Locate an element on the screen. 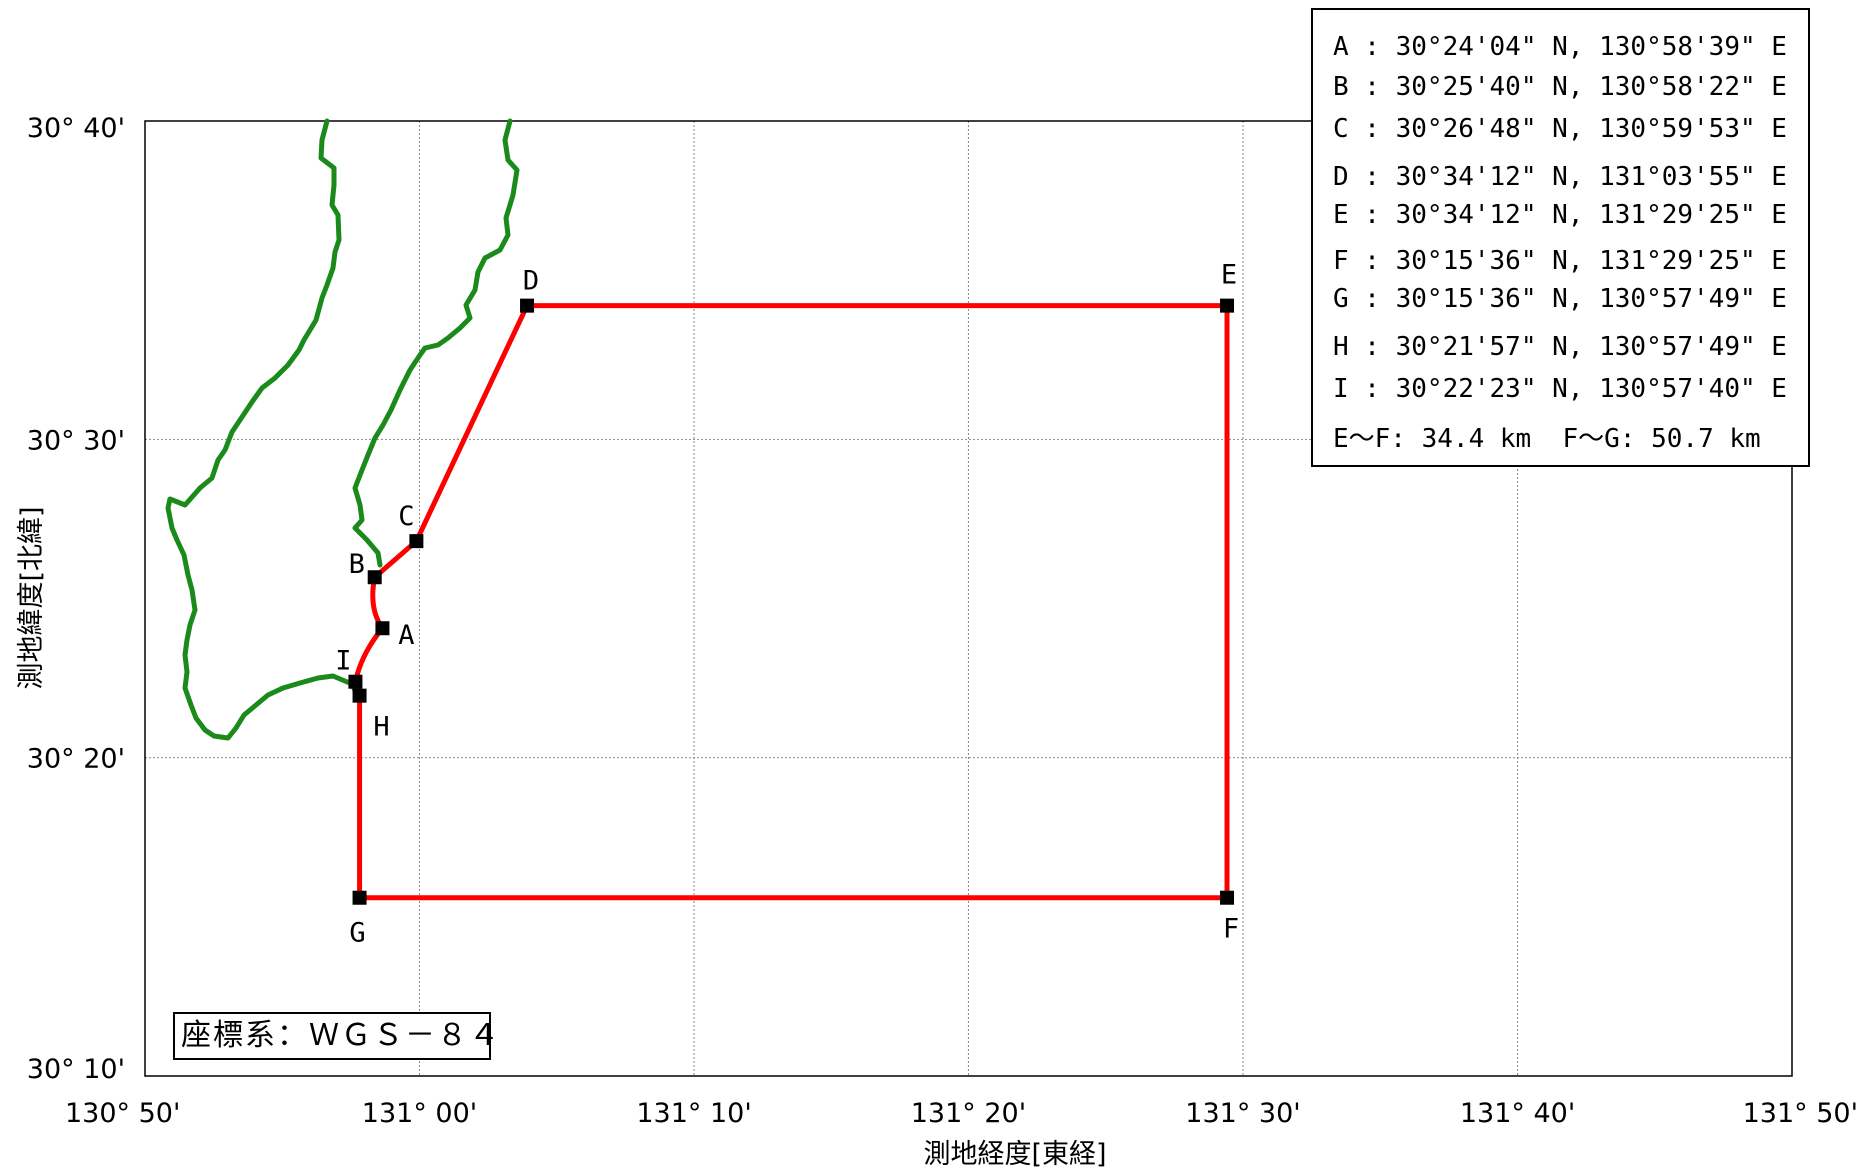 The image size is (1865, 1171). coord-line-e: E : 30°34'12" N, 131°29'25" E is located at coordinates (1560, 215).